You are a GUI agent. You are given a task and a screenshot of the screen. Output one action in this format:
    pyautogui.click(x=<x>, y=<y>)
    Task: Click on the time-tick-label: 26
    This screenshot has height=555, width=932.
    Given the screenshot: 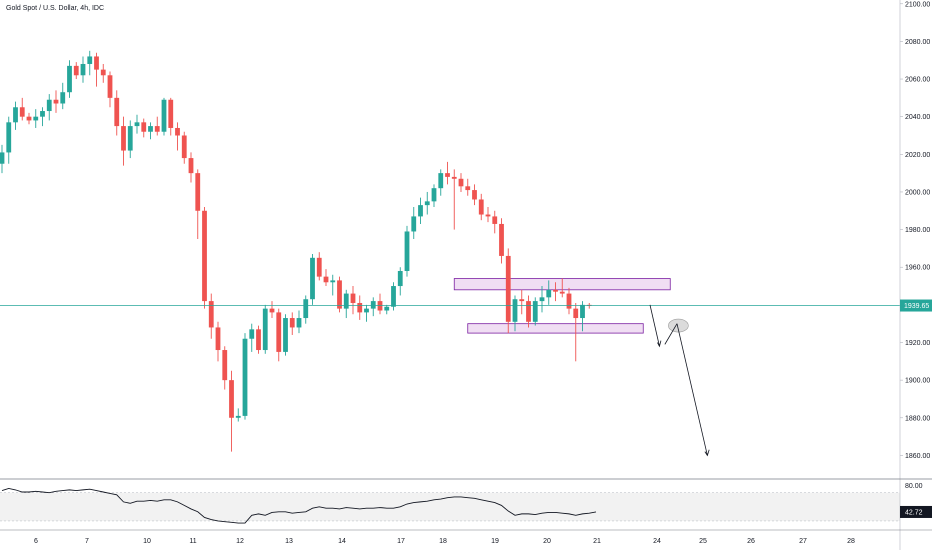 What is the action you would take?
    pyautogui.click(x=751, y=541)
    